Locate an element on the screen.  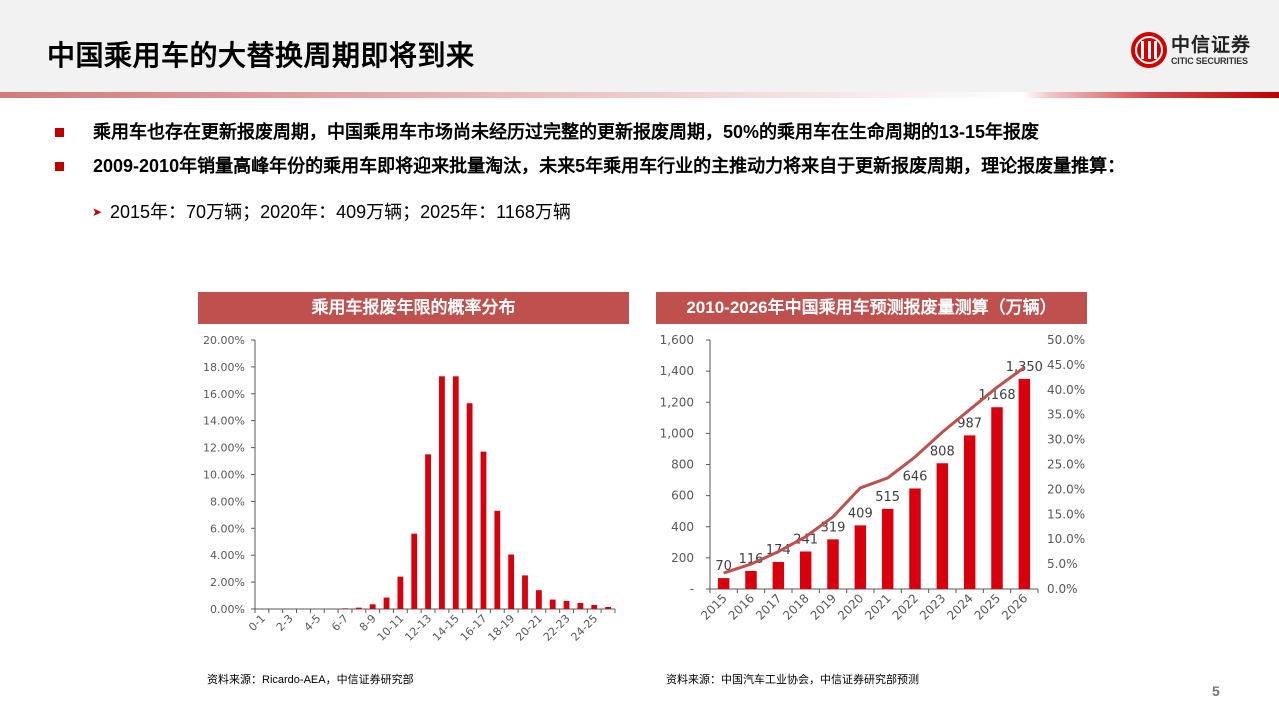
citic-logo: 中信证券 CITIC SECURITIES is located at coordinates (1196, 50).